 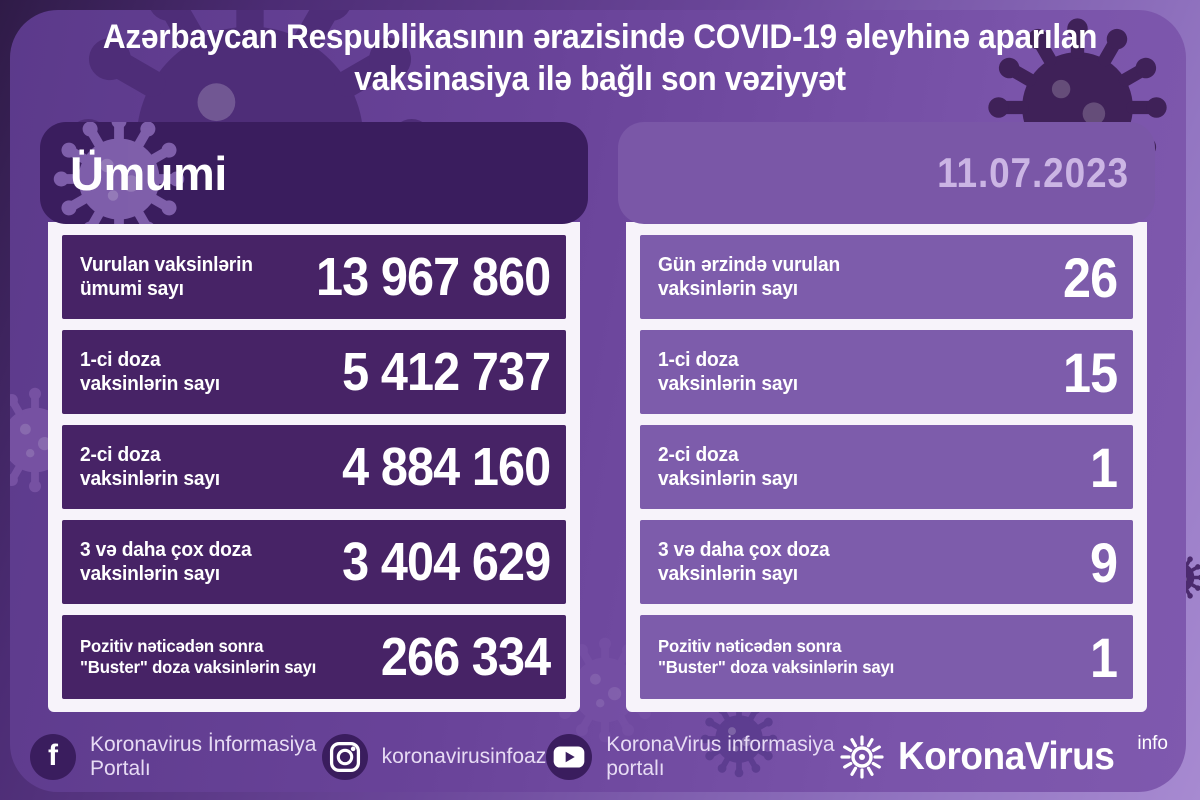 I want to click on stat-value: 3 404 629, so click(x=446, y=562).